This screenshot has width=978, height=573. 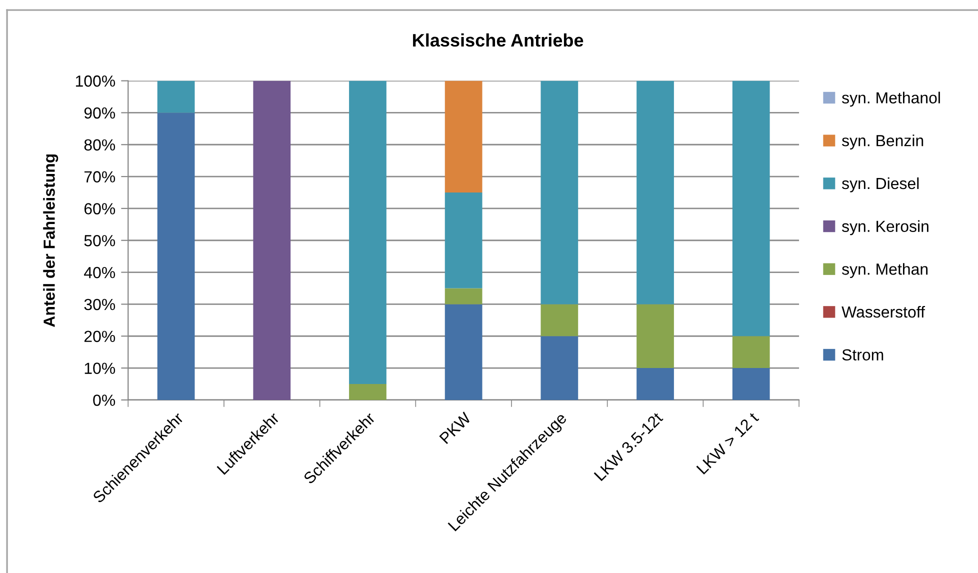 What do you see at coordinates (498, 40) in the screenshot?
I see `chart-title: Klassische Antriebe` at bounding box center [498, 40].